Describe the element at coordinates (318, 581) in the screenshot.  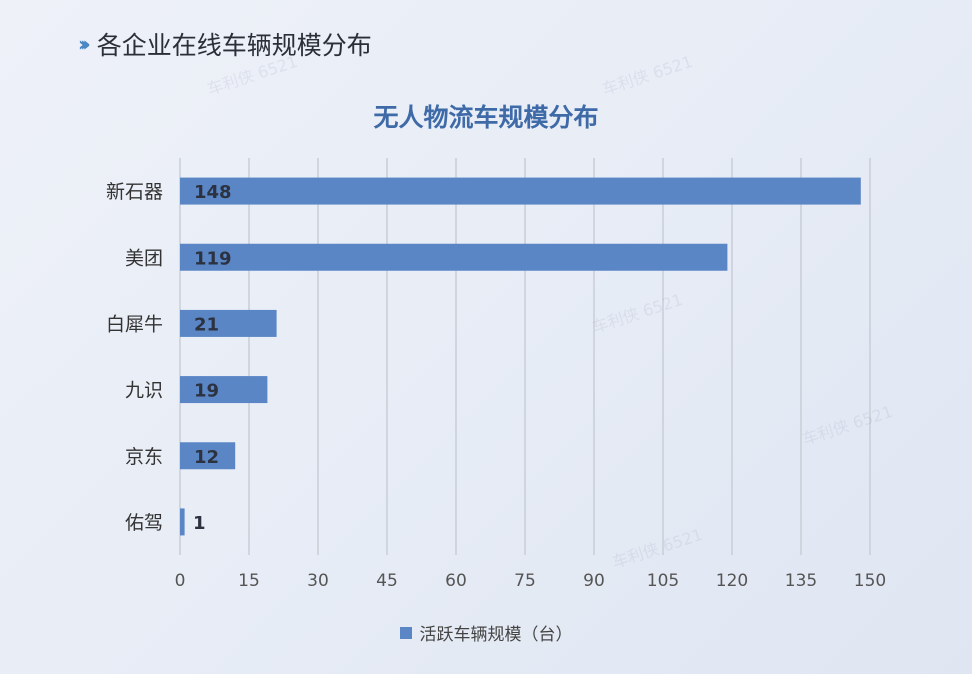
I see `x-tick-label: 30` at that location.